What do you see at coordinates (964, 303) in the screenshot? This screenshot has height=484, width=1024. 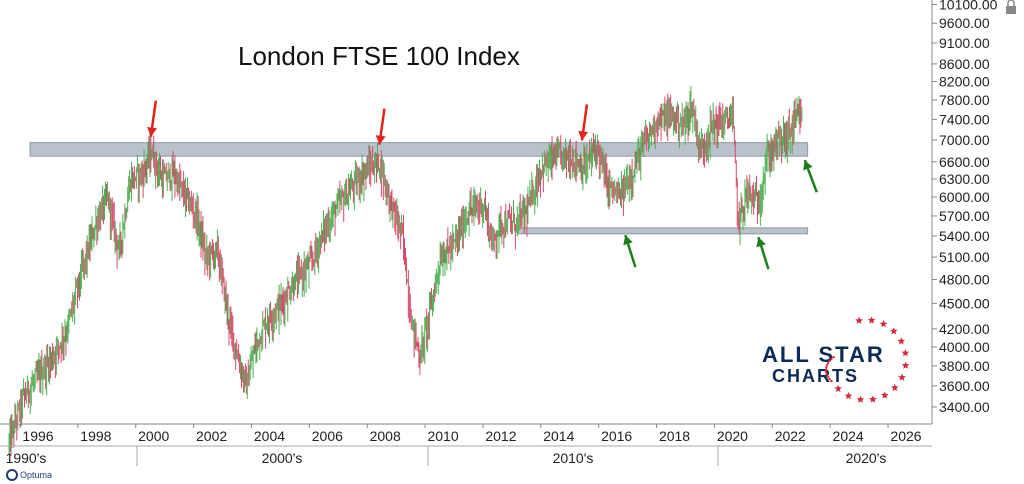 I see `y-tick-label: 4500.00` at bounding box center [964, 303].